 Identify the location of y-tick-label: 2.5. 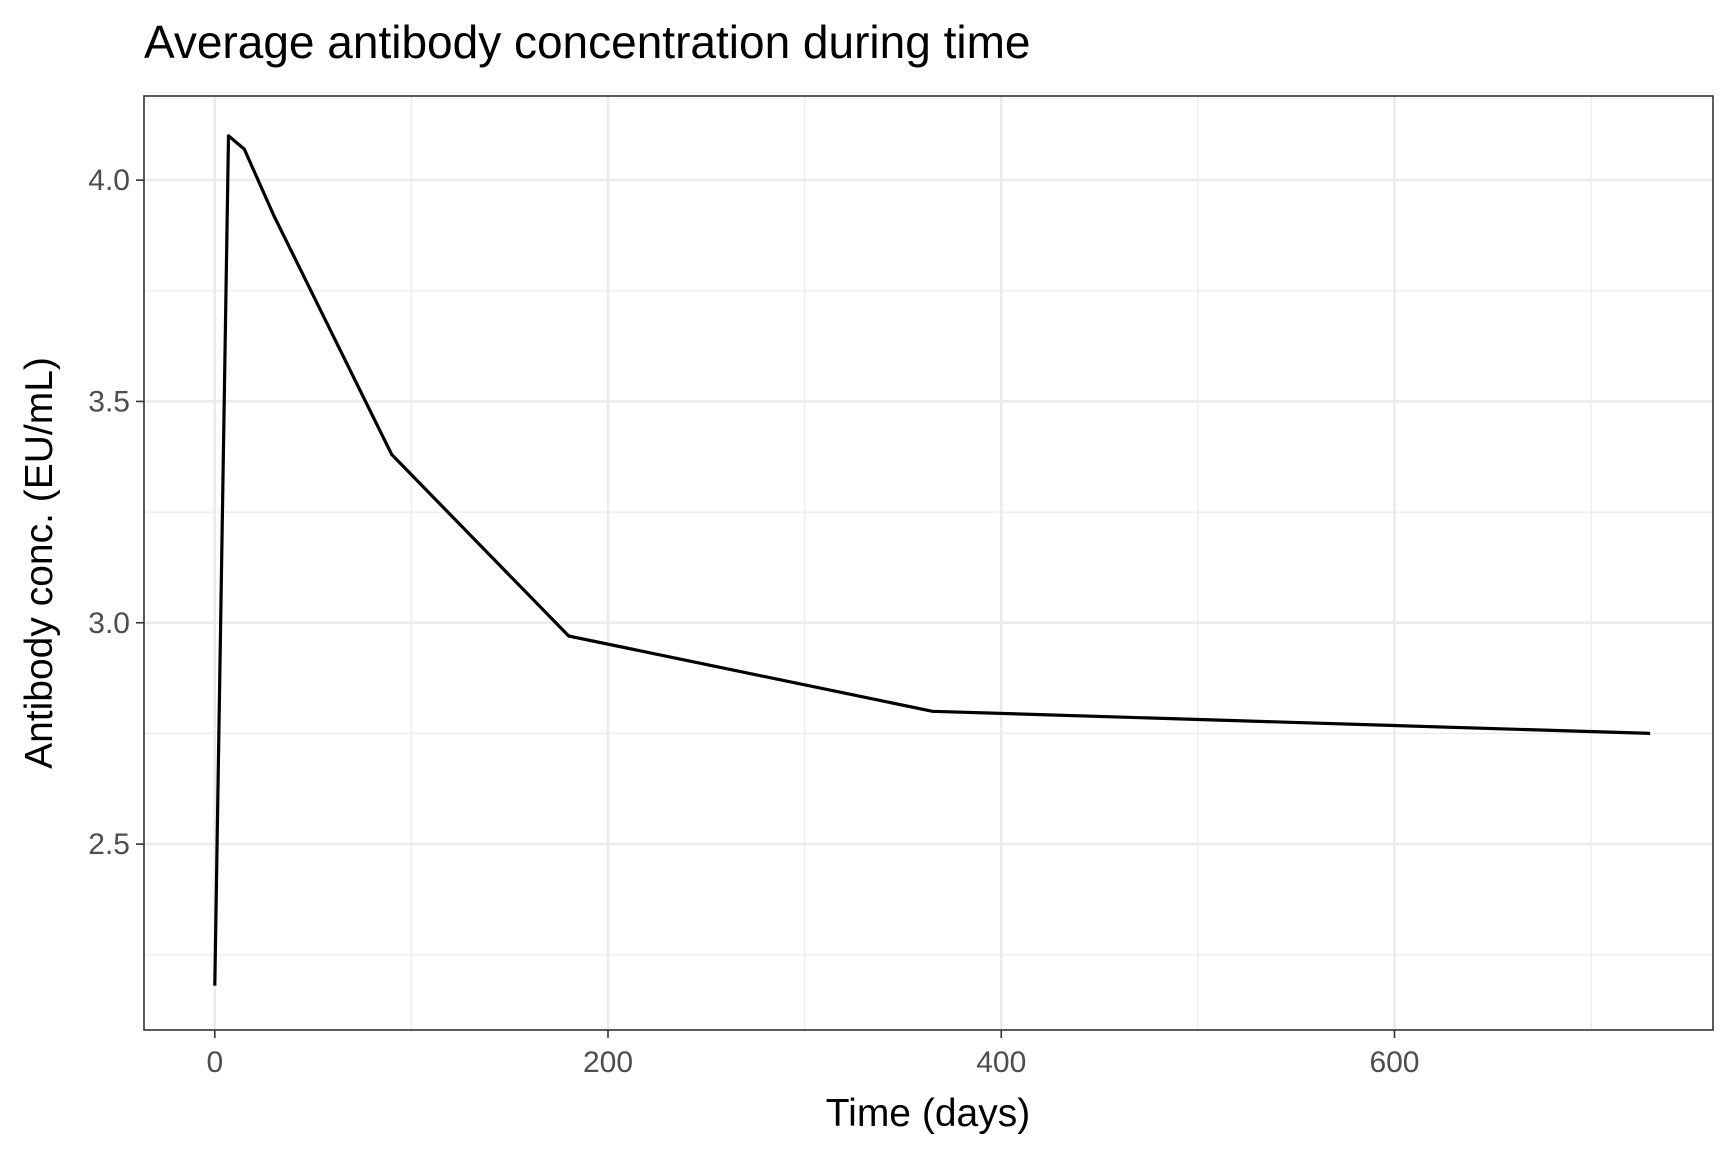
(109, 844).